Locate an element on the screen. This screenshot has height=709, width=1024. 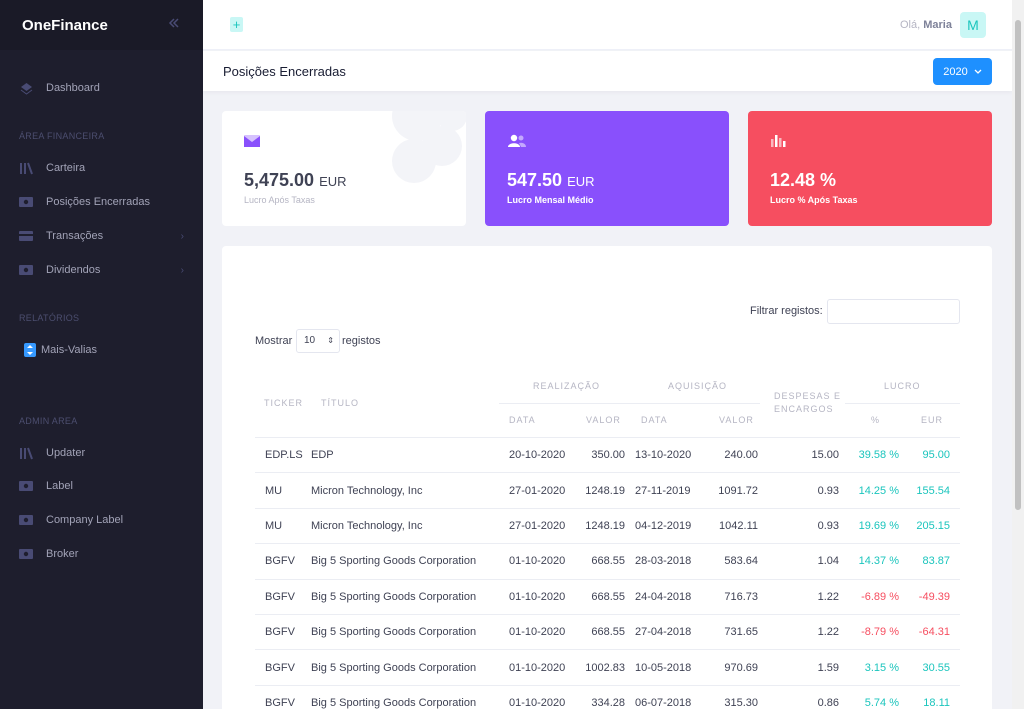
sidebar-item-label: Dashboard is located at coordinates (73, 88).